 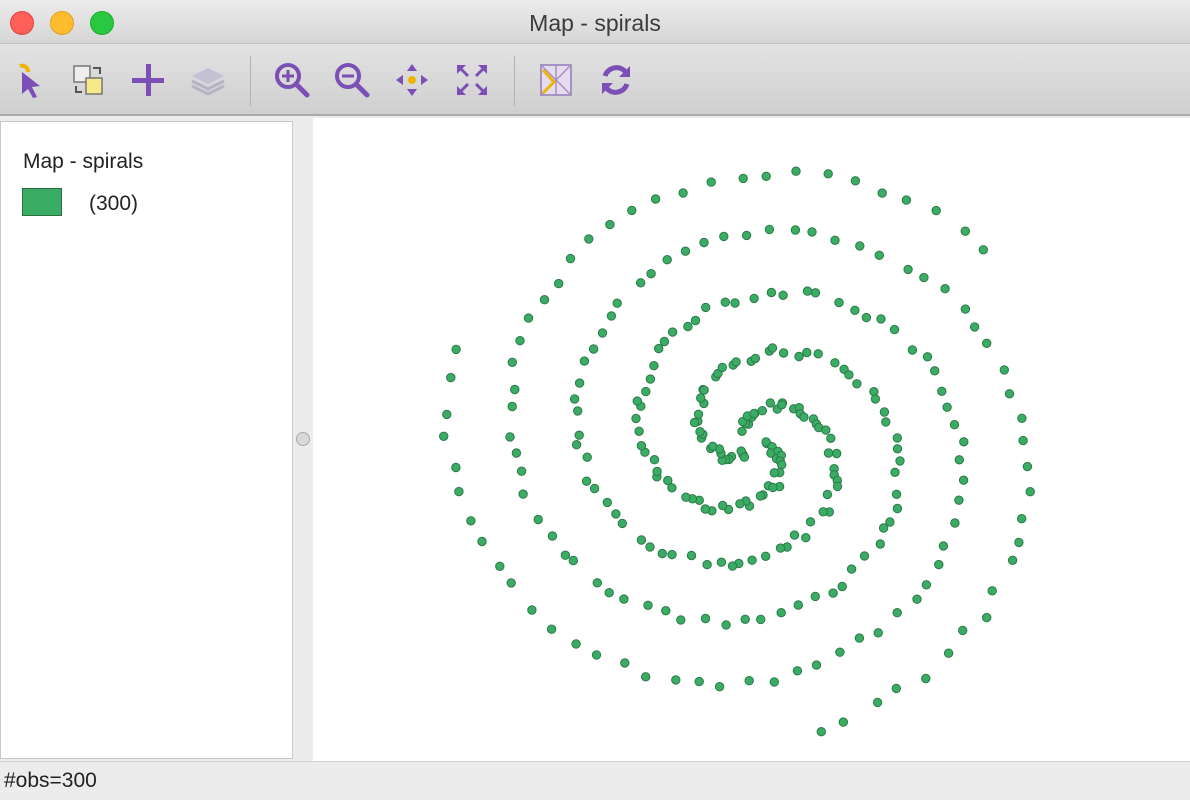 What do you see at coordinates (22, 23) in the screenshot?
I see `close-window-button` at bounding box center [22, 23].